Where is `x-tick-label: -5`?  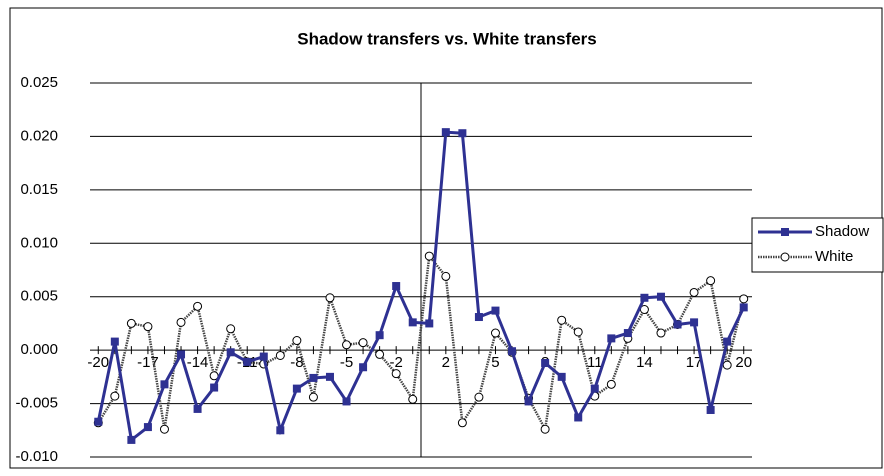 x-tick-label: -5 is located at coordinates (346, 362).